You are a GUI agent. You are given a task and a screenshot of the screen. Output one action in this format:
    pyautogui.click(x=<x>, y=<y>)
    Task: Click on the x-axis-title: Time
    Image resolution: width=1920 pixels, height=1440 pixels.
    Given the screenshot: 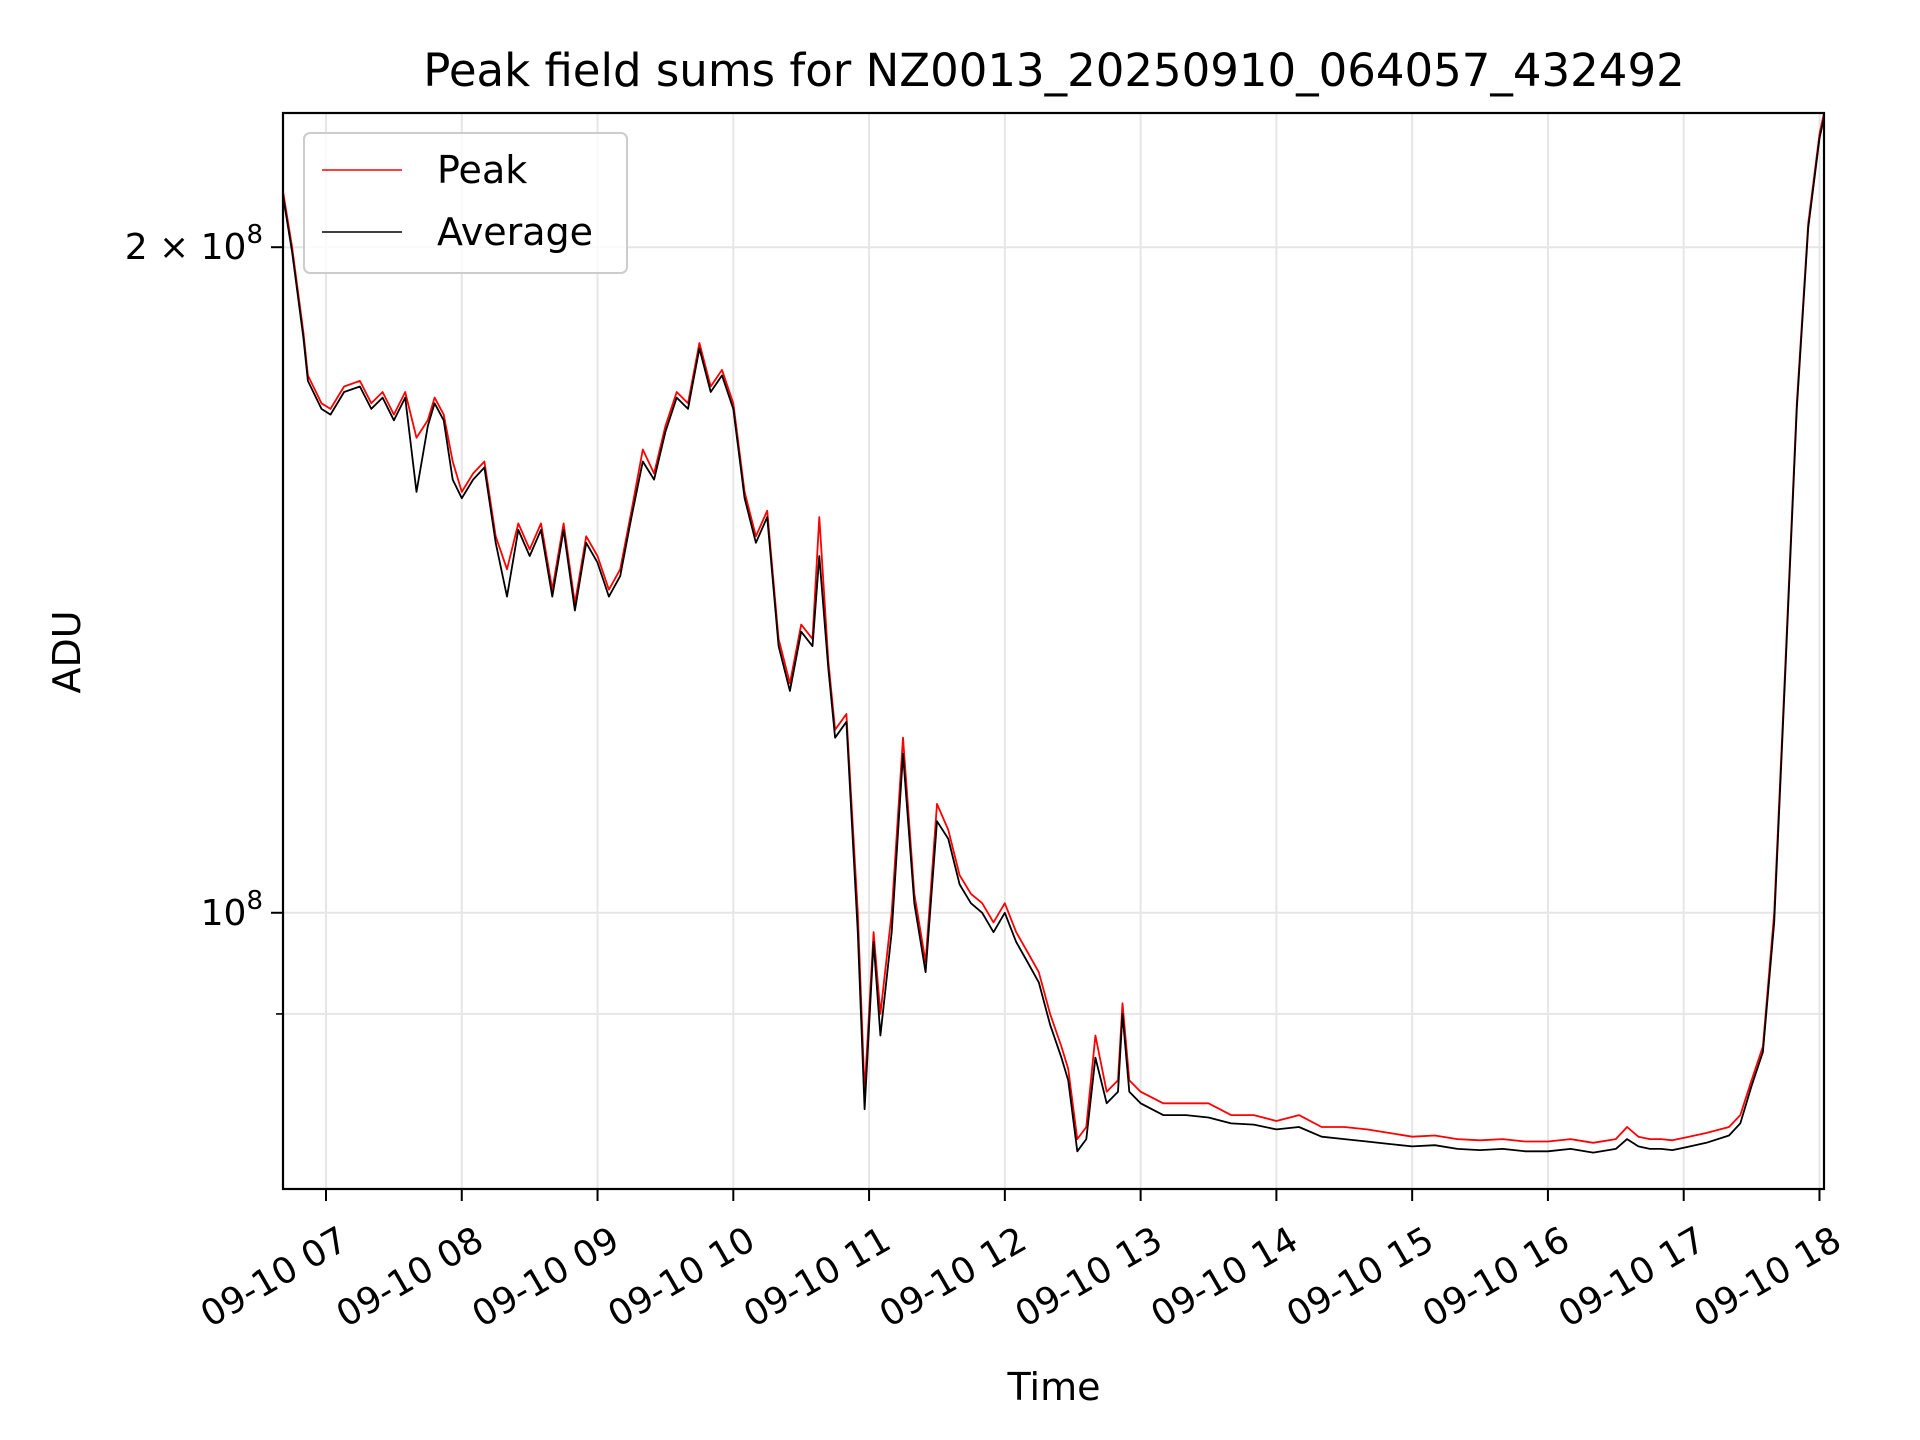 What is the action you would take?
    pyautogui.click(x=1054, y=1387)
    